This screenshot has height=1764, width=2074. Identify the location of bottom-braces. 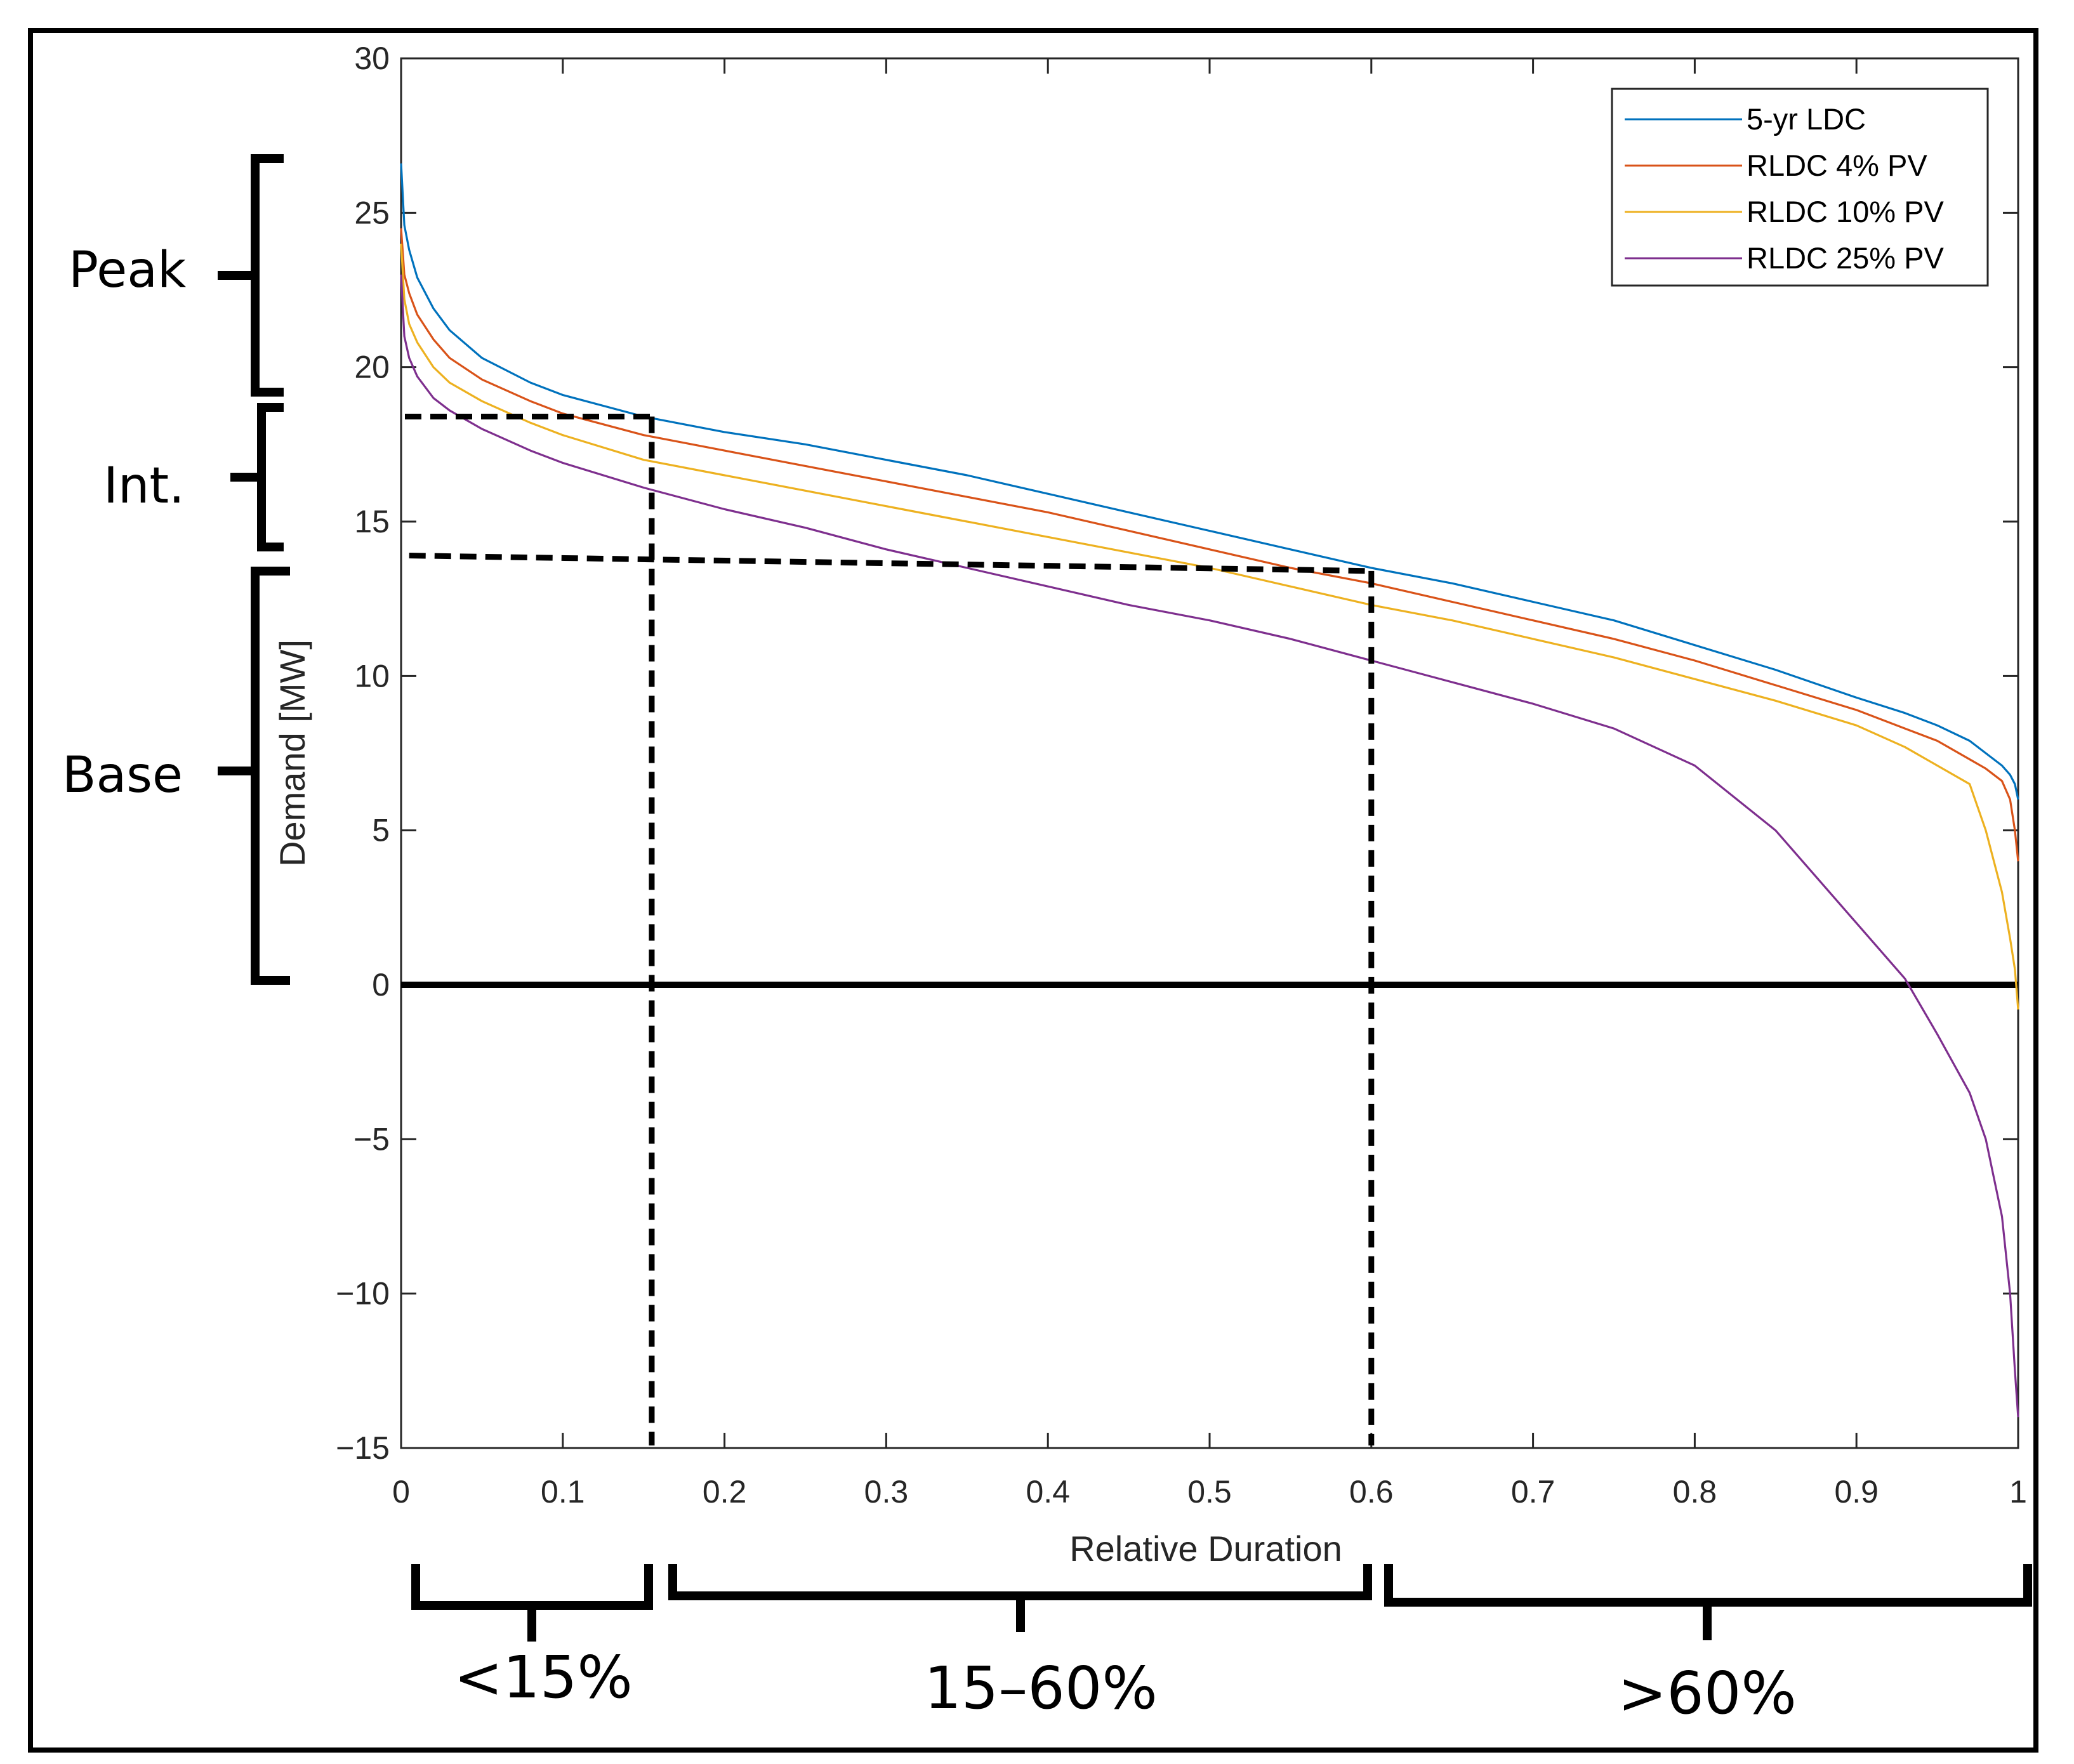
(1221, 1603).